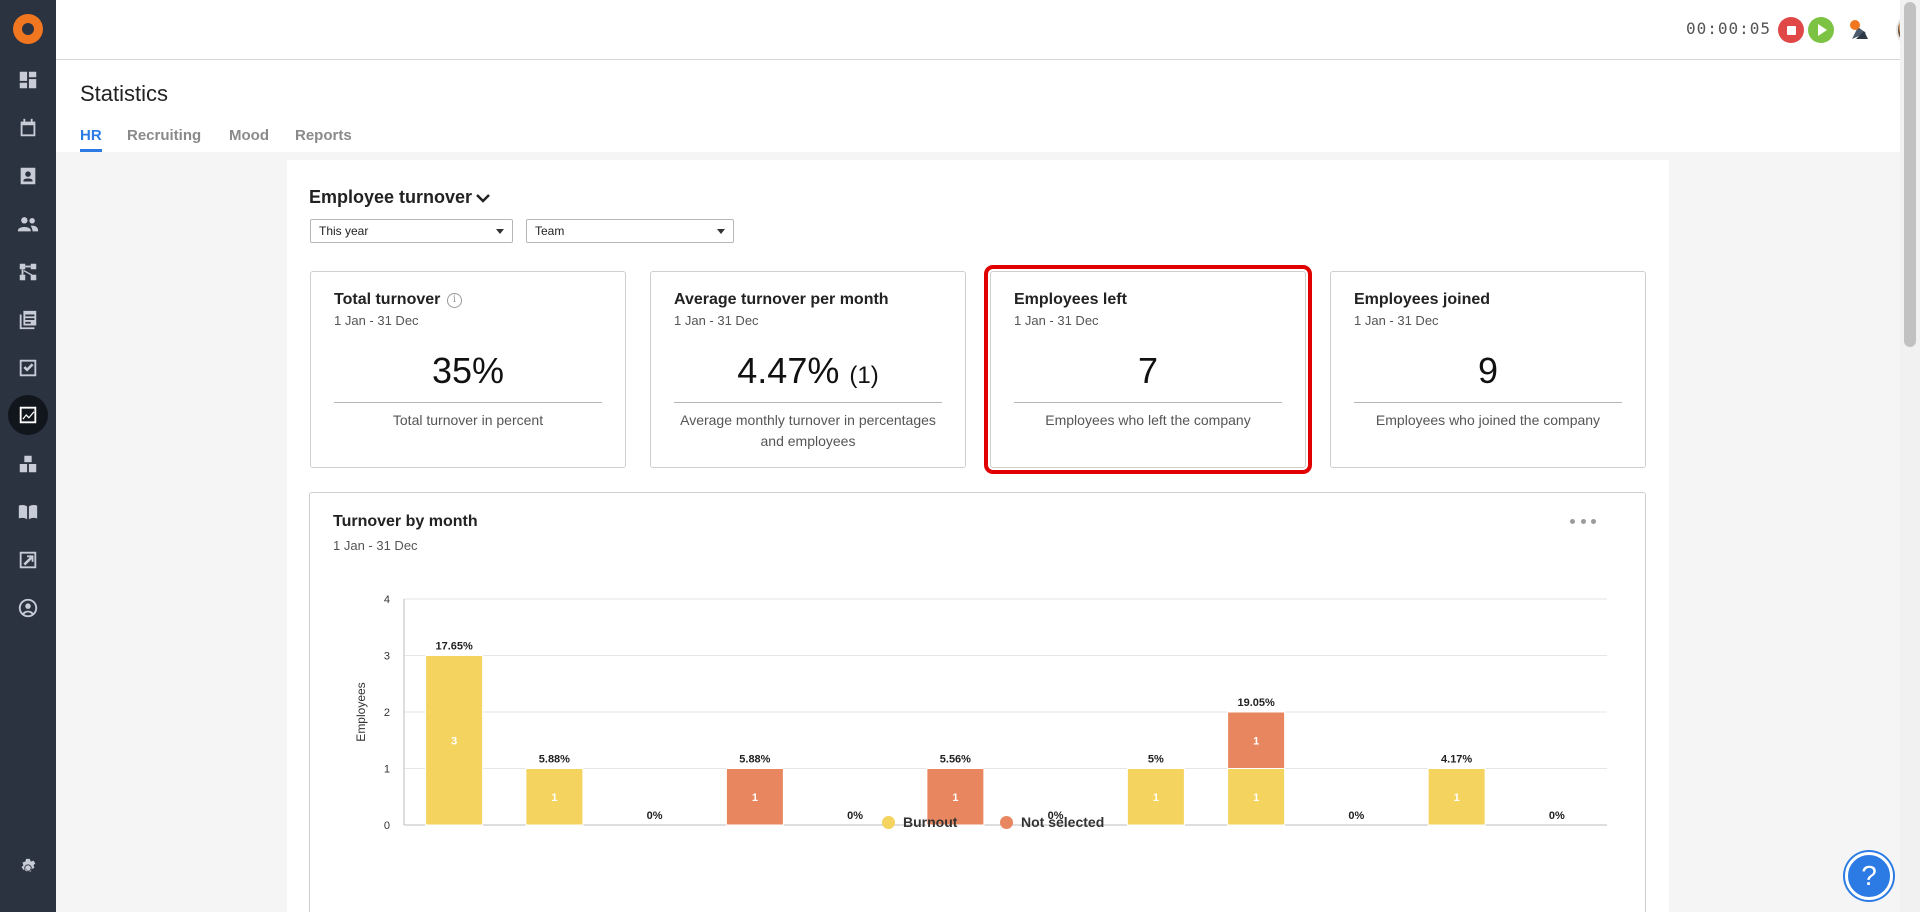 The image size is (1920, 912). What do you see at coordinates (91, 139) in the screenshot?
I see `tab-hr: HR` at bounding box center [91, 139].